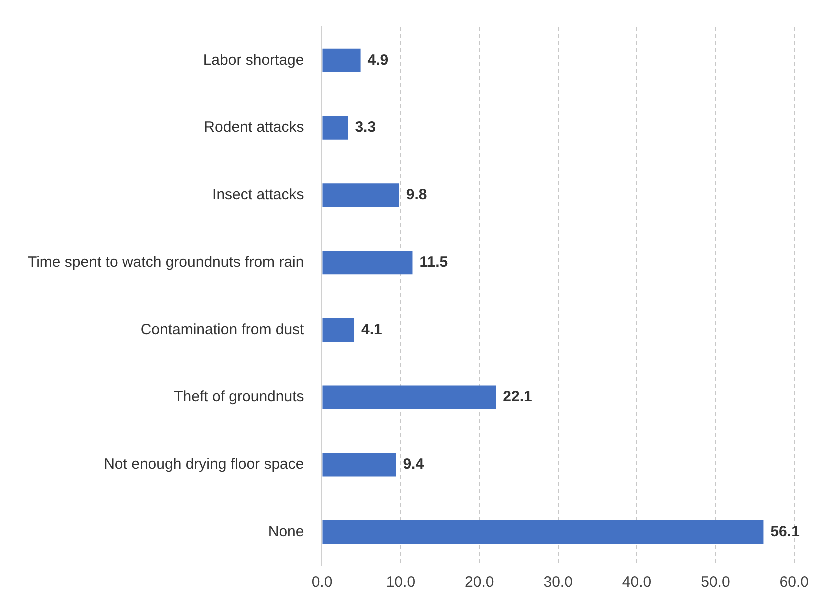 This screenshot has width=817, height=610. I want to click on data-label: 11.5, so click(434, 262).